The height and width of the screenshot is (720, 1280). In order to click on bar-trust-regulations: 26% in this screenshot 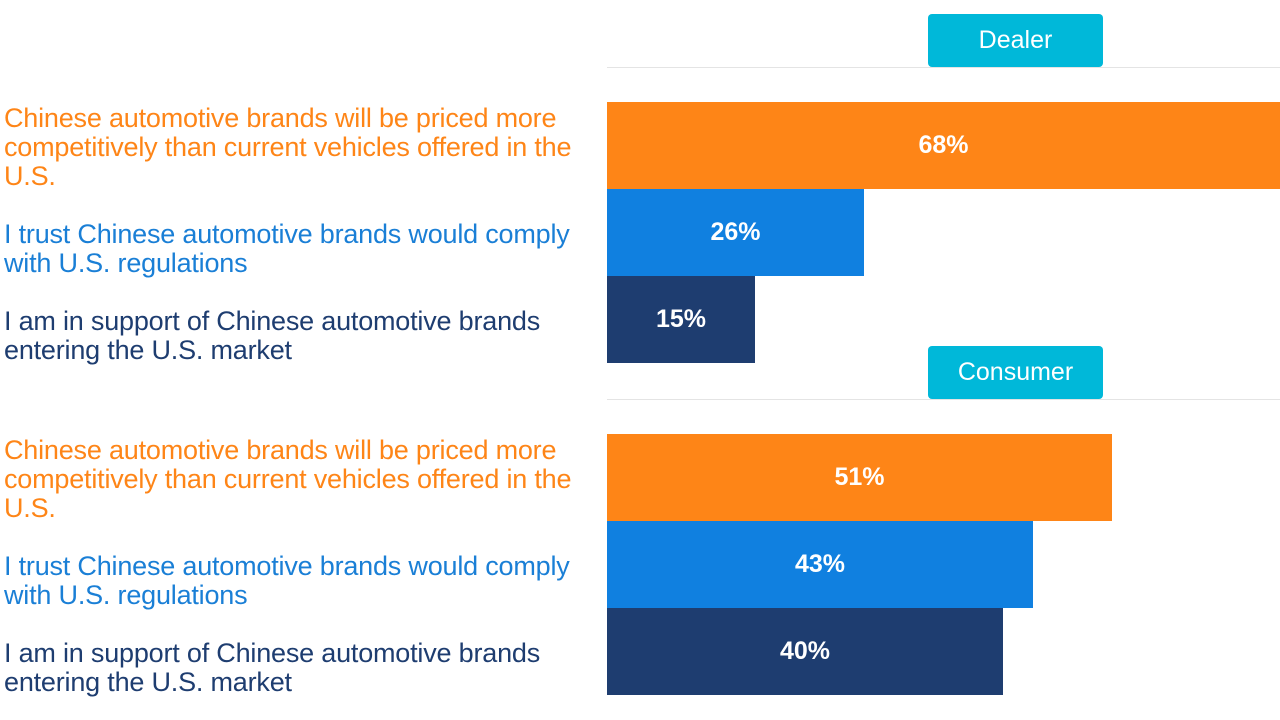, I will do `click(735, 232)`.